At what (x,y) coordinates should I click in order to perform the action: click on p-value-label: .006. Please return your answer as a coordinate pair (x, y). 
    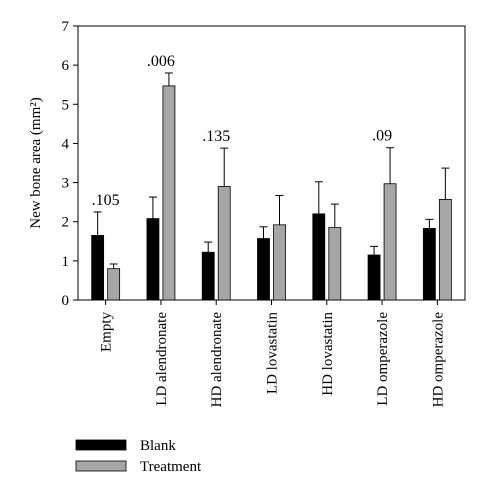
    Looking at the image, I should click on (161, 61).